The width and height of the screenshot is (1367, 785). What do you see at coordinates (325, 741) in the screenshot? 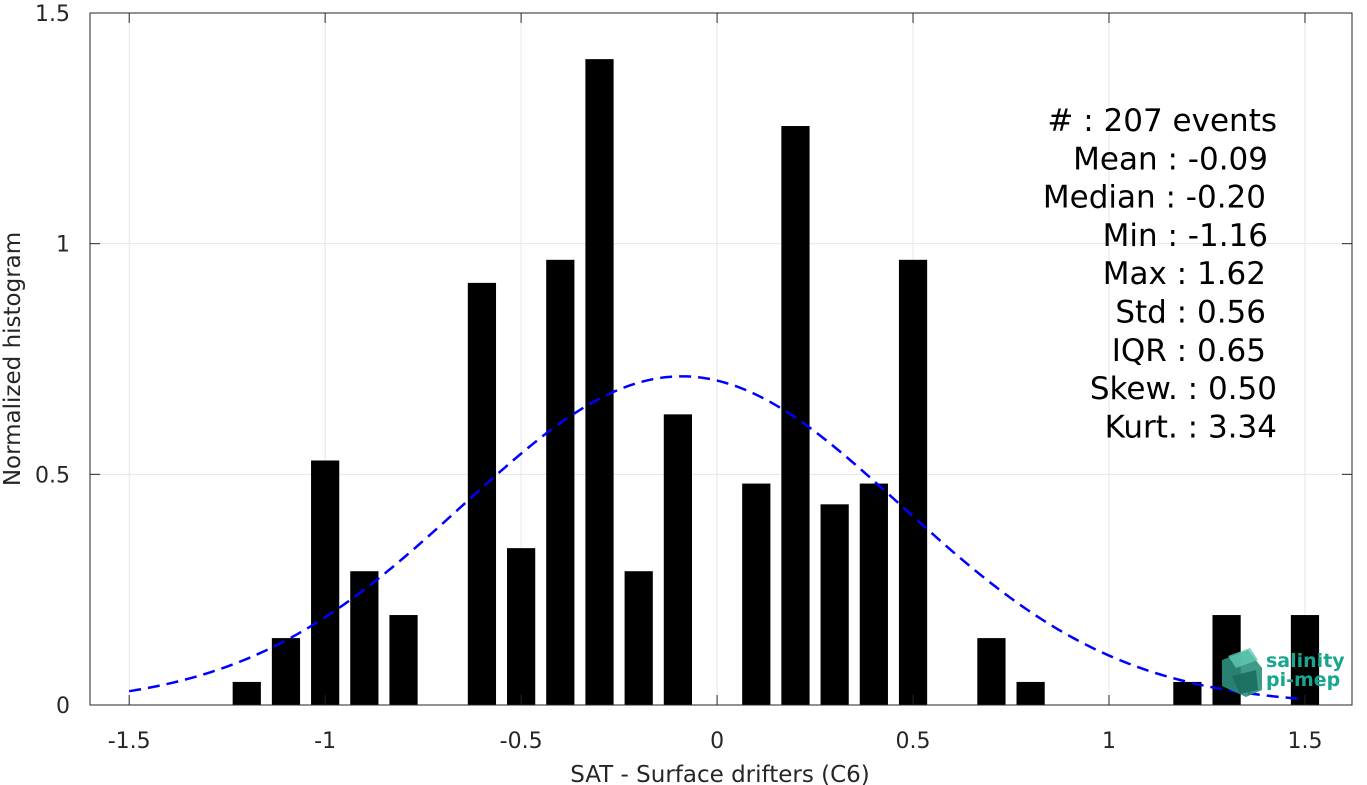
I see `x-tick-label: -1` at bounding box center [325, 741].